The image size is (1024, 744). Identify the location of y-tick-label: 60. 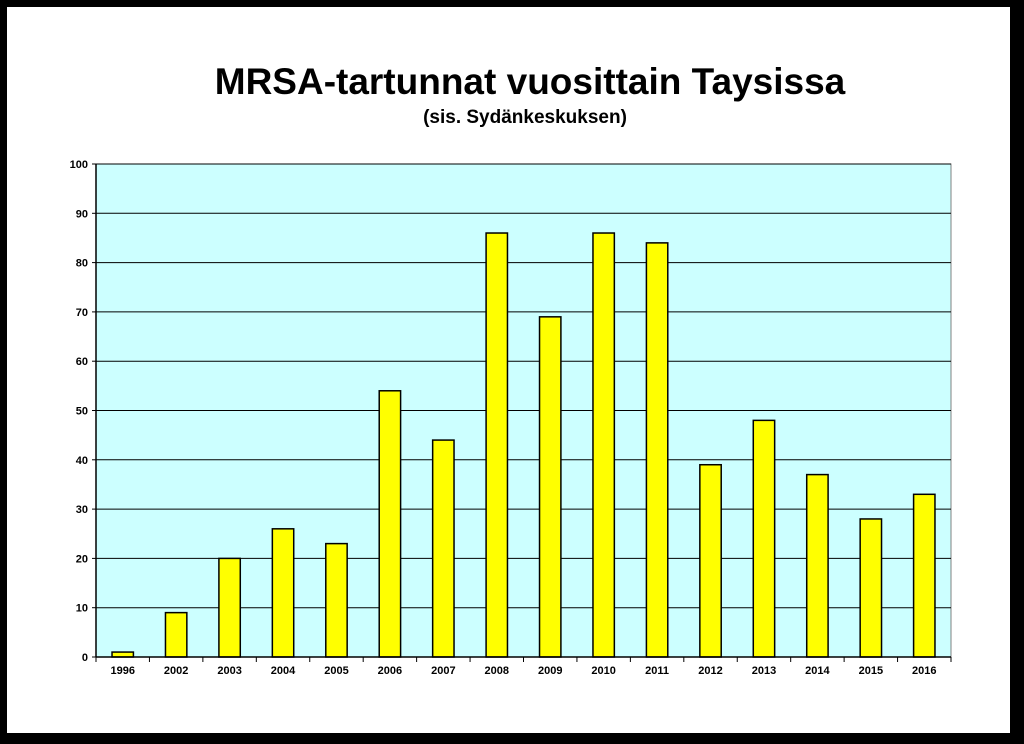
(82, 362).